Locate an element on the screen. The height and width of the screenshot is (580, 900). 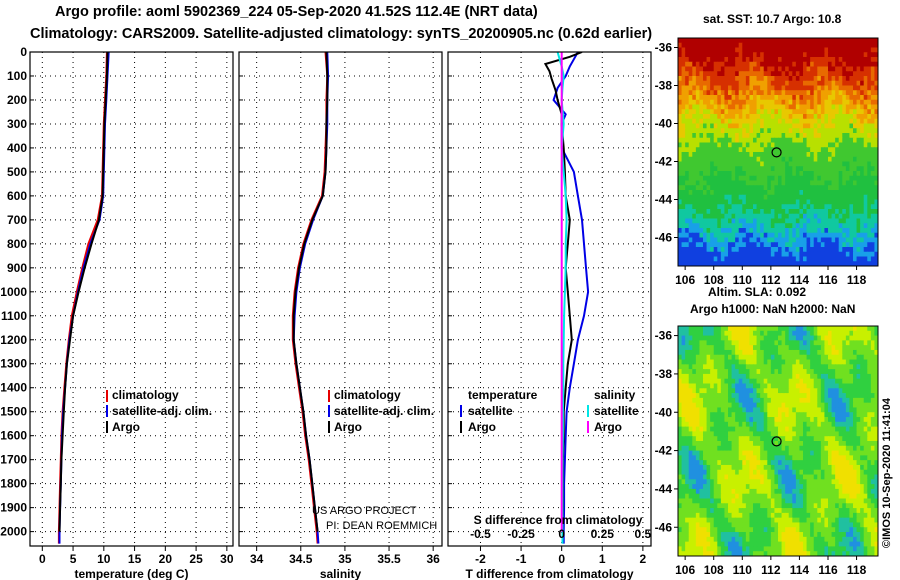
x-tick-label: 1 is located at coordinates (602, 559).